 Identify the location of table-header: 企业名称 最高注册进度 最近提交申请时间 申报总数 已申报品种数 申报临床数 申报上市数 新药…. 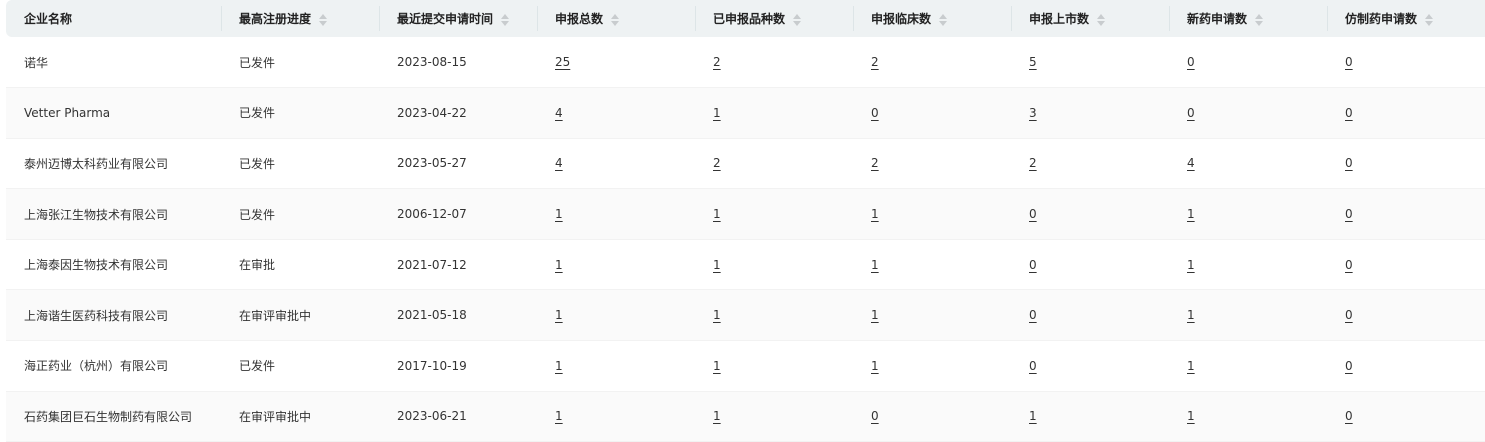
(745, 18).